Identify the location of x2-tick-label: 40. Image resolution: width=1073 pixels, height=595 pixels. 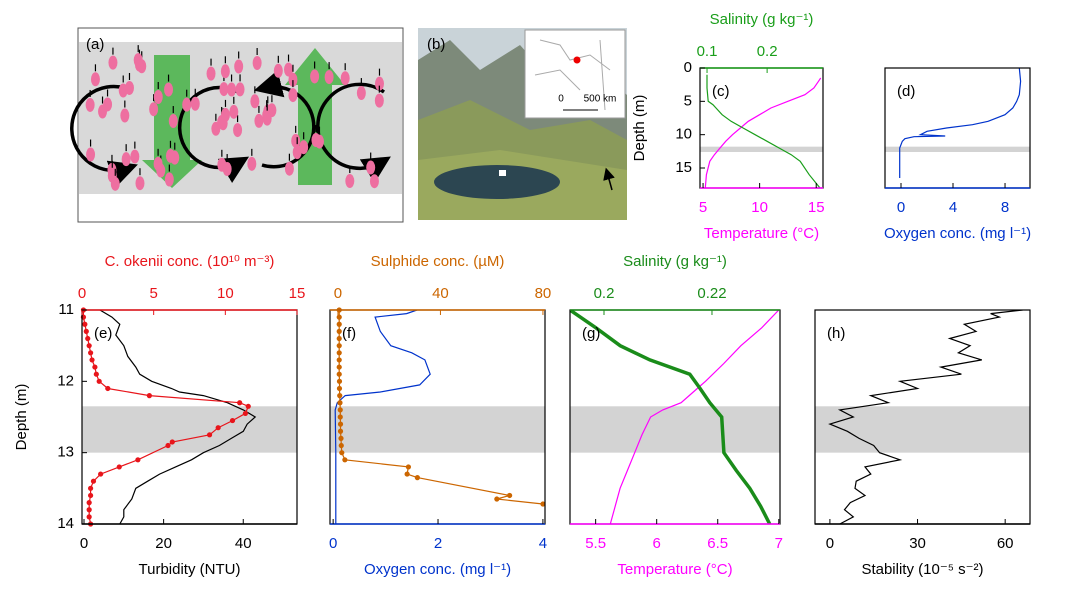
(440, 293).